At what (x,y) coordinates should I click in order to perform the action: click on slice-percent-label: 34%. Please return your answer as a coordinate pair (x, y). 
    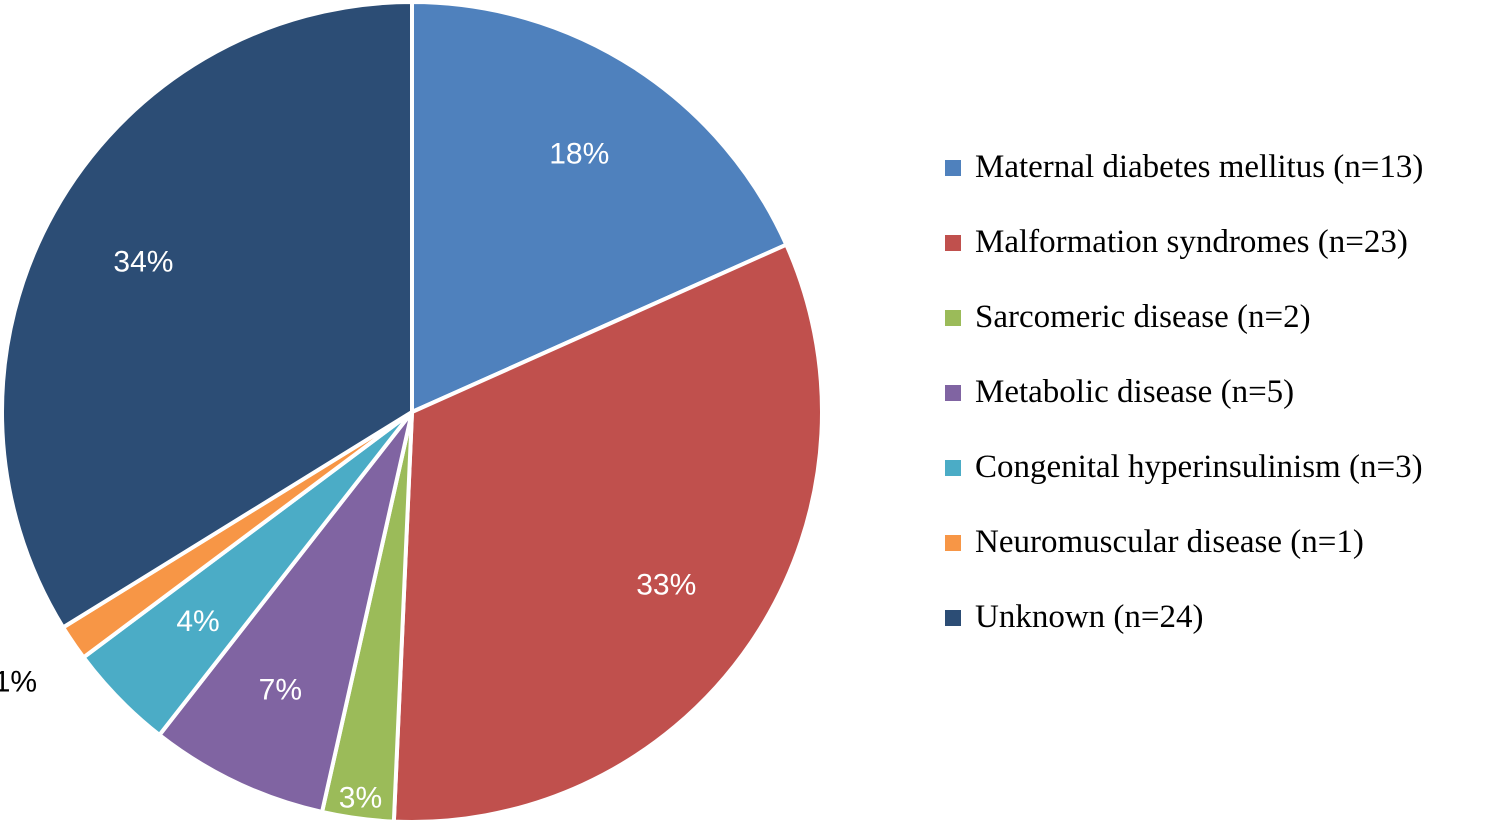
    Looking at the image, I should click on (143, 262).